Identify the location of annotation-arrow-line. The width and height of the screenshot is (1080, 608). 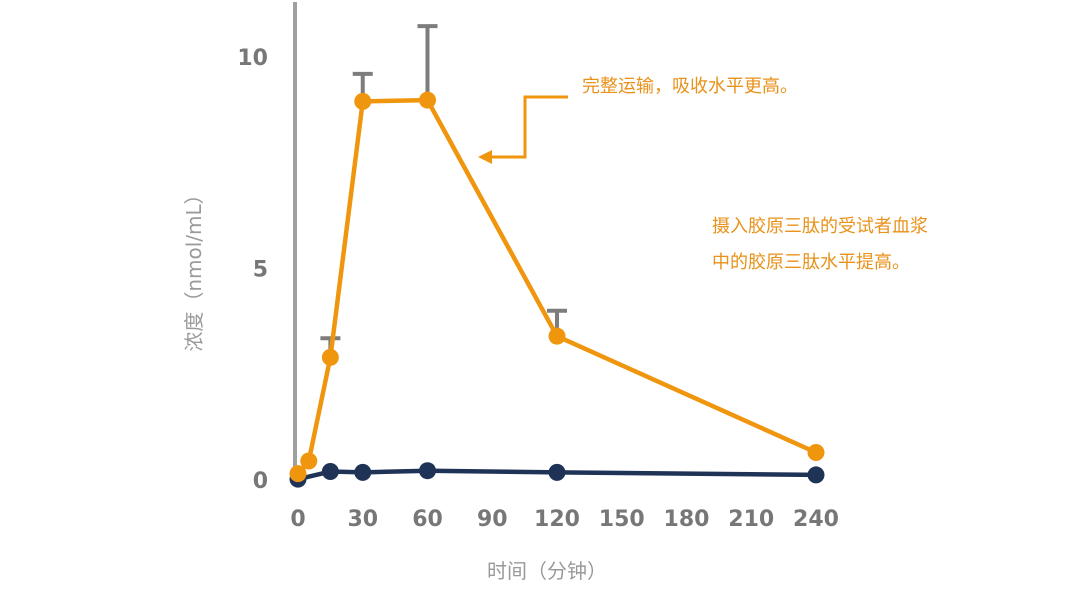
(529, 127).